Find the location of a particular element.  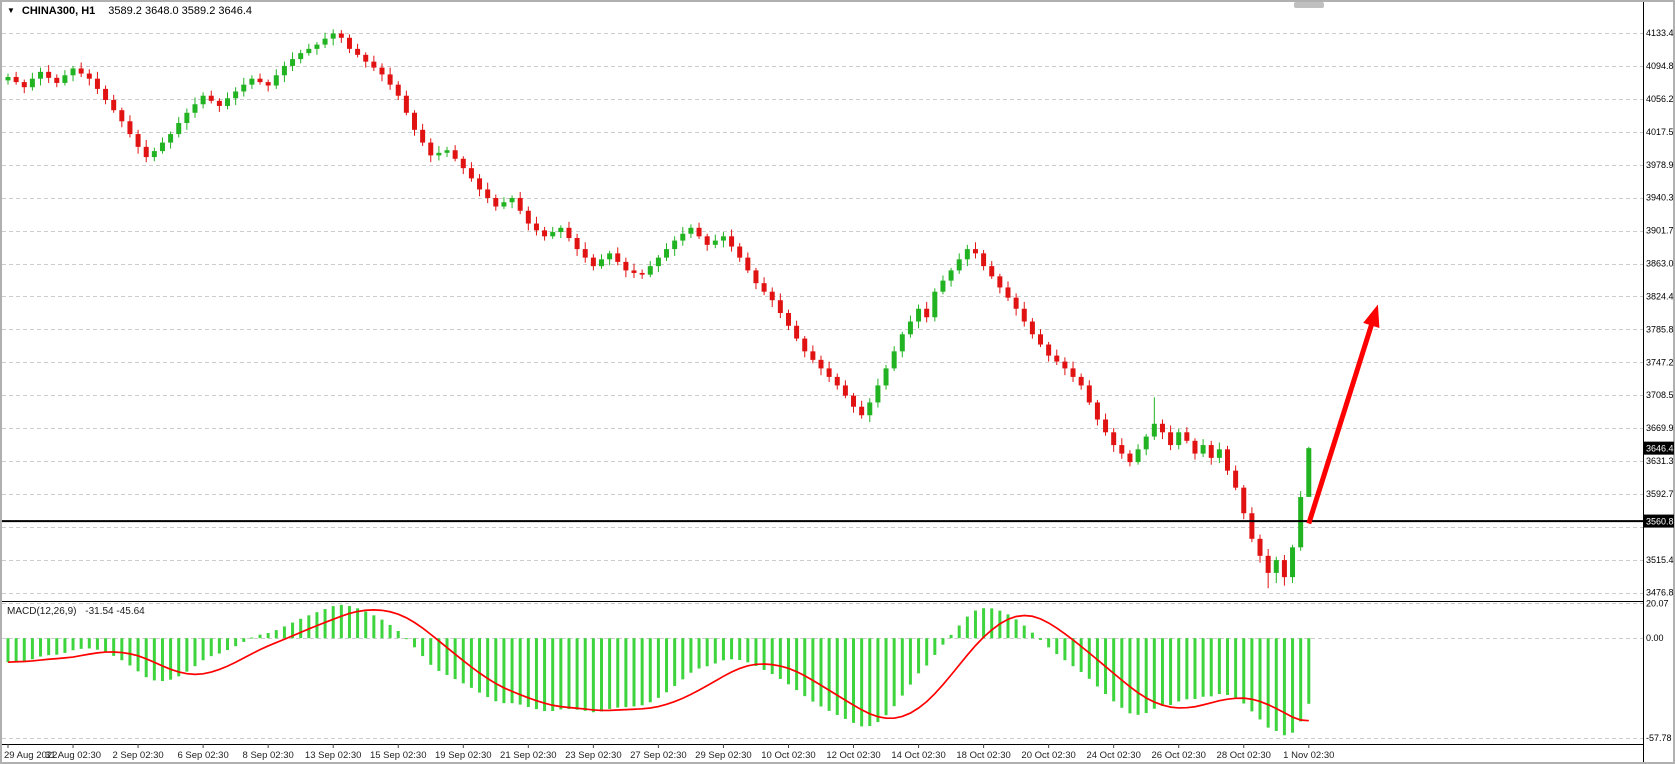

price-tick-label: 3940.3 is located at coordinates (1660, 198).